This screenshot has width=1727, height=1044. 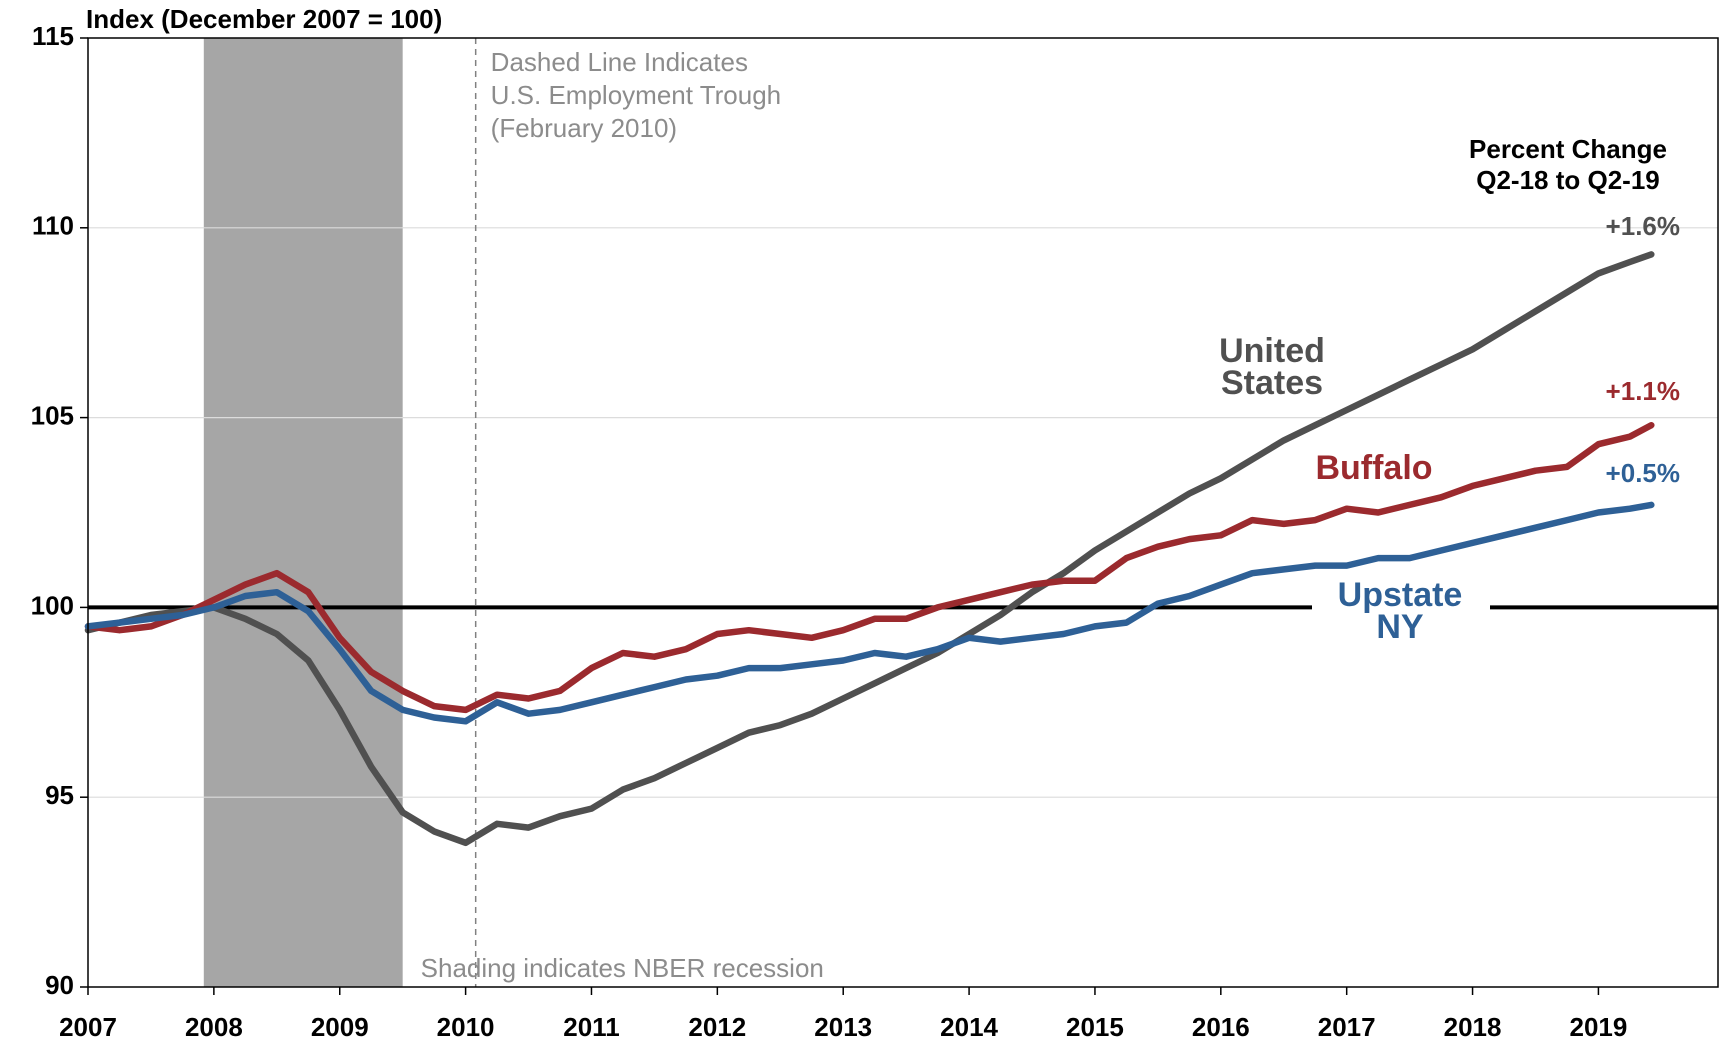 What do you see at coordinates (1373, 468) in the screenshot?
I see `series-label: Buffalo` at bounding box center [1373, 468].